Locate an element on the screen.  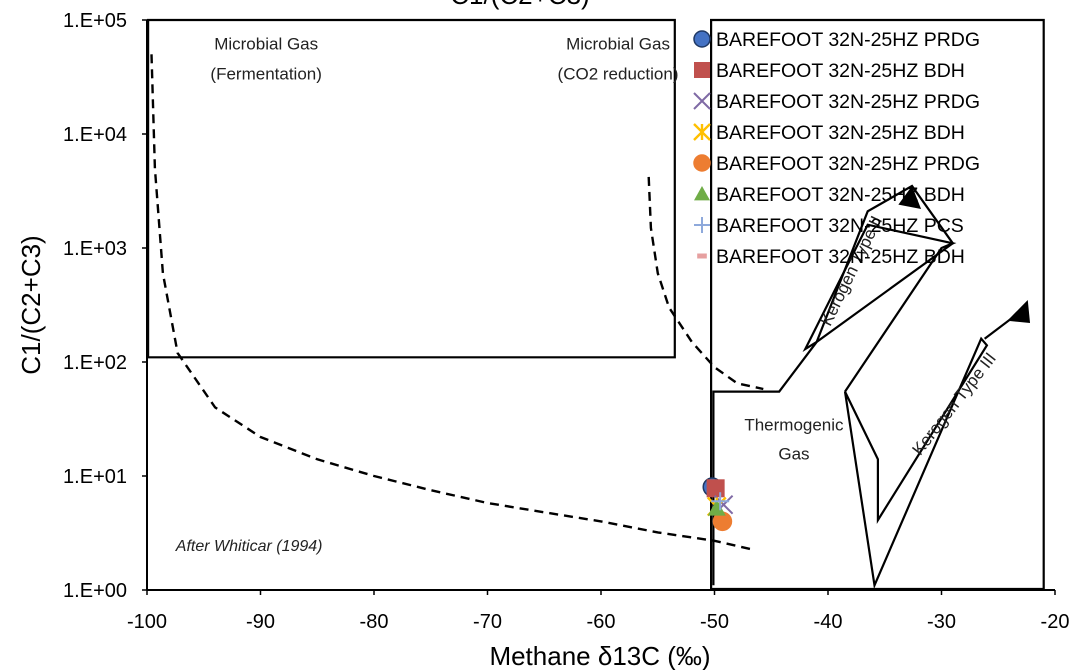
kerogen-type-iii-arrow is located at coordinates (916, 463).